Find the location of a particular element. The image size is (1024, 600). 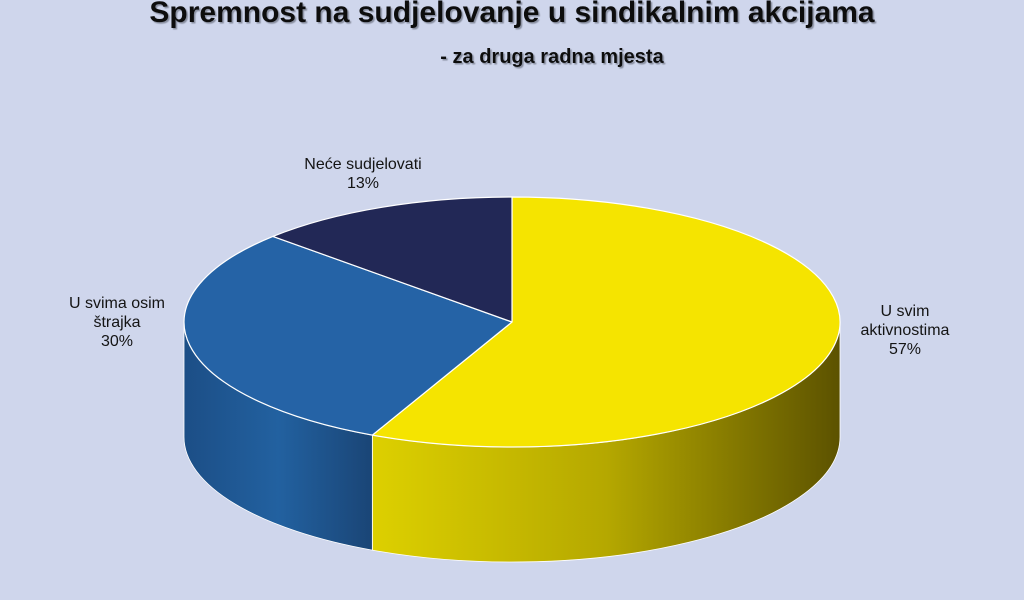

slice-label-1: U svim aktivnostima 57% is located at coordinates (905, 330).